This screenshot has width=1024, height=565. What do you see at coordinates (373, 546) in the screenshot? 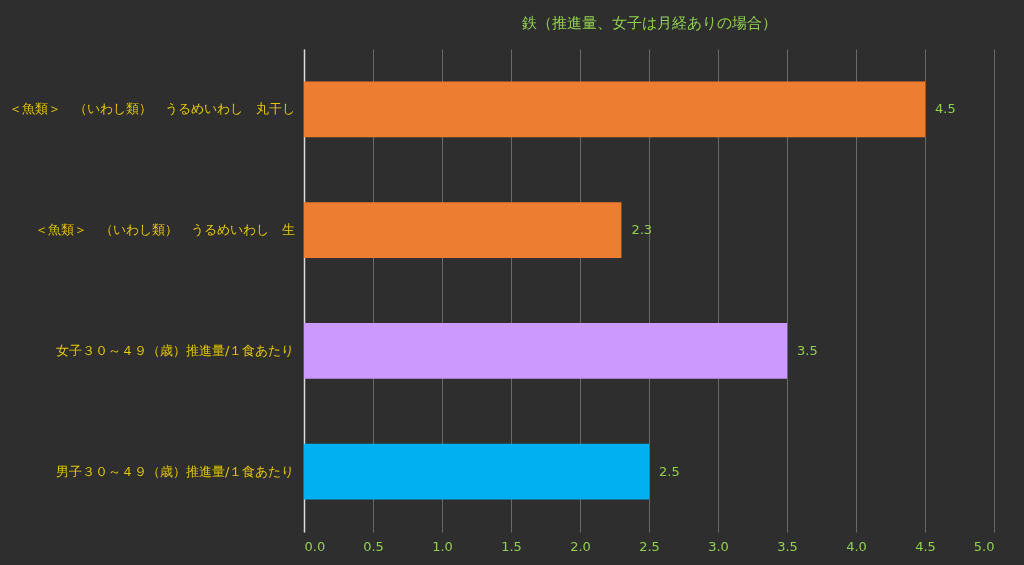
I see `x-tick-label: 0.5` at bounding box center [373, 546].